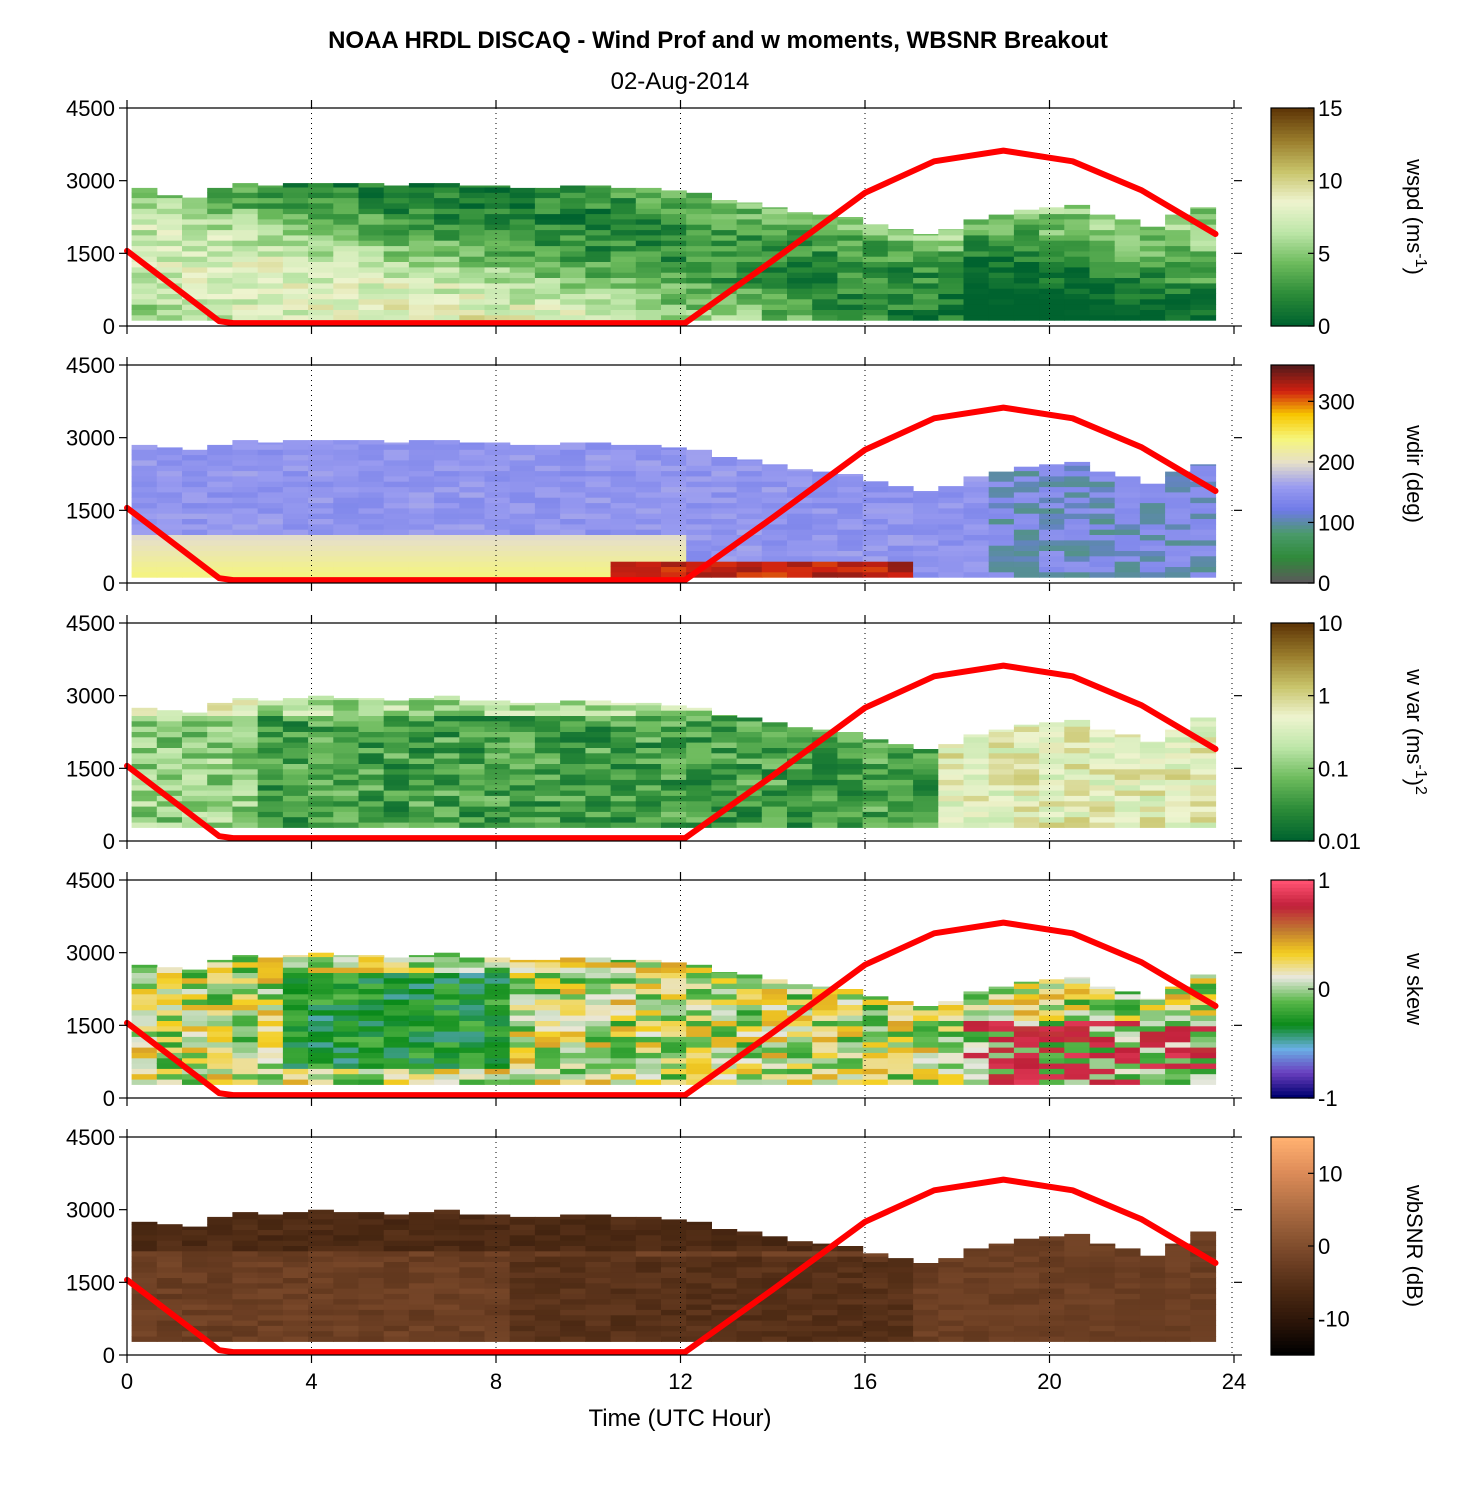 This screenshot has width=1471, height=1489. Describe the element at coordinates (90, 181) in the screenshot. I see `y-tick-label: 3000` at that location.